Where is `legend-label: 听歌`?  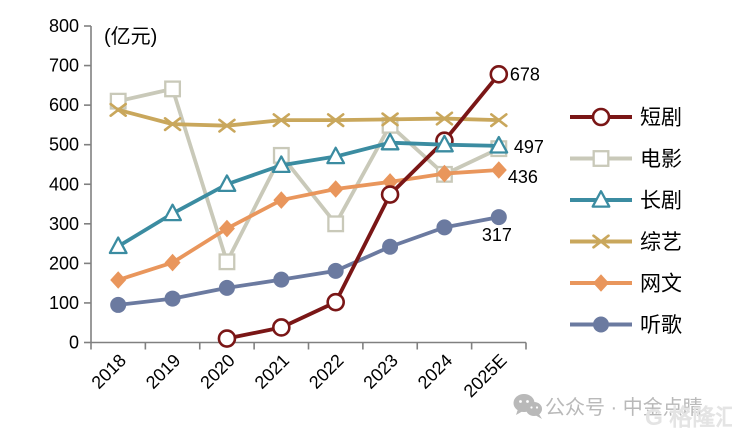 legend-label: 听歌 is located at coordinates (661, 325).